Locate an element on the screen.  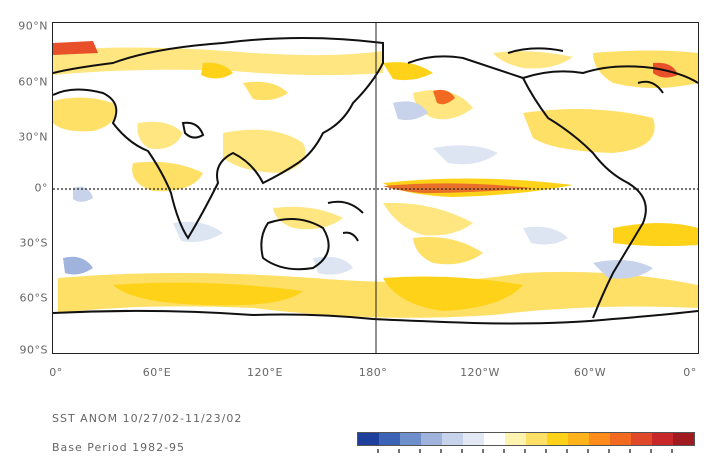
lat-label-90n: 90°N is located at coordinates (33, 26).